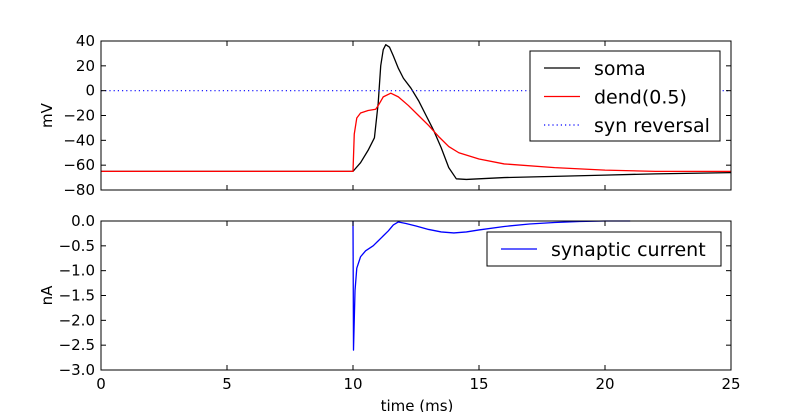 The width and height of the screenshot is (812, 412). Describe the element at coordinates (47, 115) in the screenshot. I see `y-axis-label-0: mV` at that location.